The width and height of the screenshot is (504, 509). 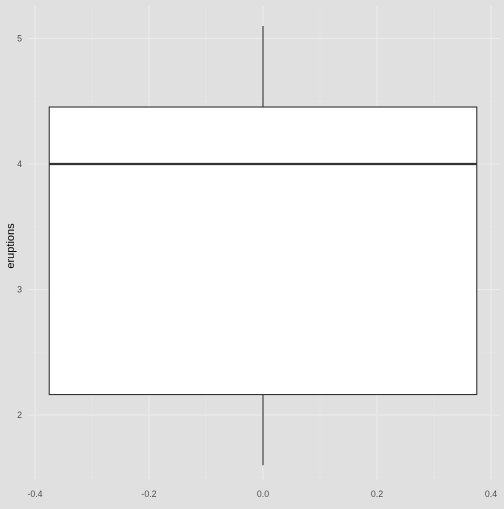 I want to click on y-tick-label: 5, so click(x=19, y=39).